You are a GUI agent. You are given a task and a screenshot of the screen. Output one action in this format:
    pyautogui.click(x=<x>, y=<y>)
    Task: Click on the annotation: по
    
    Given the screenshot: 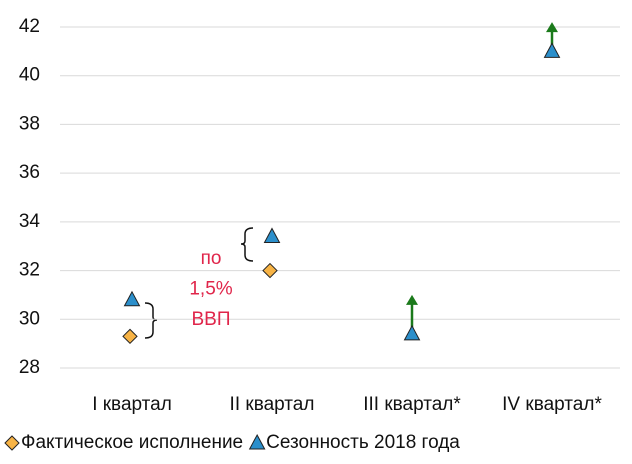 What is the action you would take?
    pyautogui.click(x=211, y=258)
    